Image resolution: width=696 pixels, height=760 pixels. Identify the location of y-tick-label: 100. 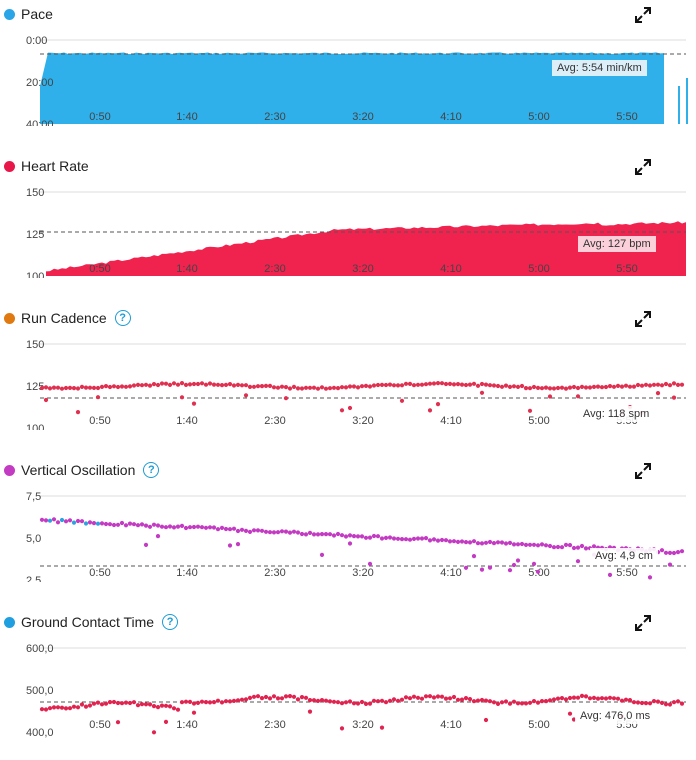
(35, 426).